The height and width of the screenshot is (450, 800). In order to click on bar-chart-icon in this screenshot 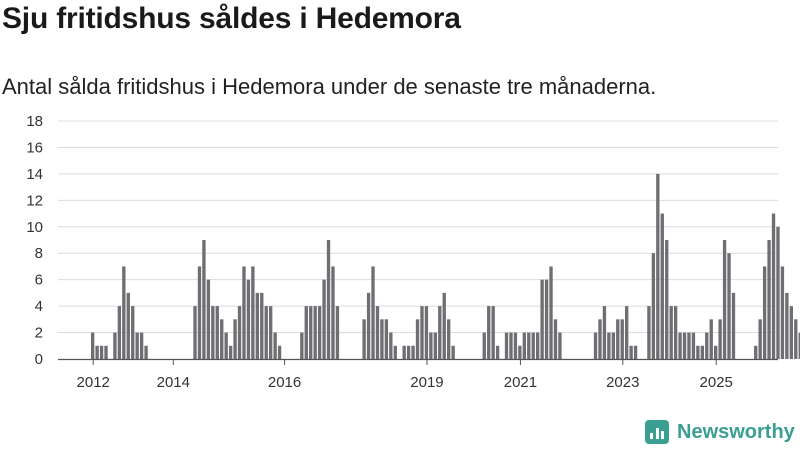, I will do `click(657, 432)`.